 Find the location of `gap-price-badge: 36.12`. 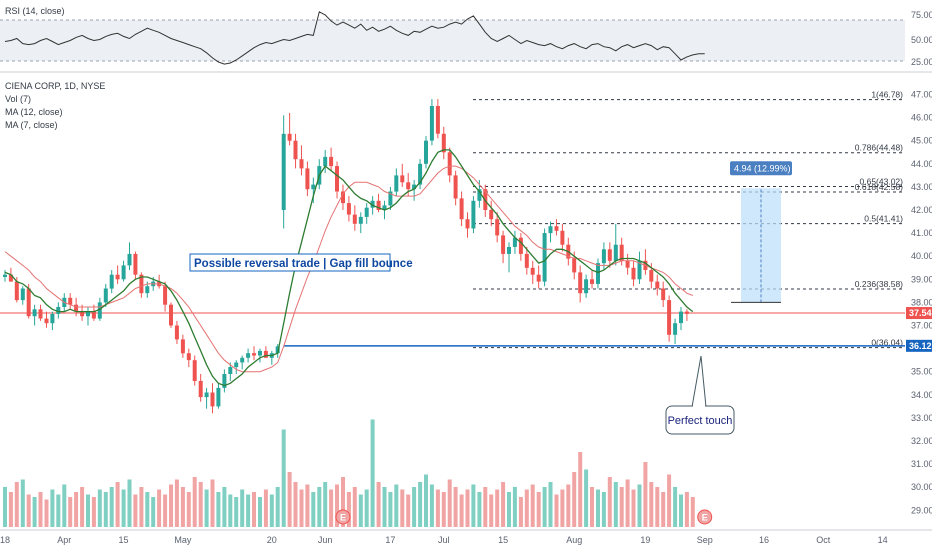

gap-price-badge: 36.12 is located at coordinates (919, 345).